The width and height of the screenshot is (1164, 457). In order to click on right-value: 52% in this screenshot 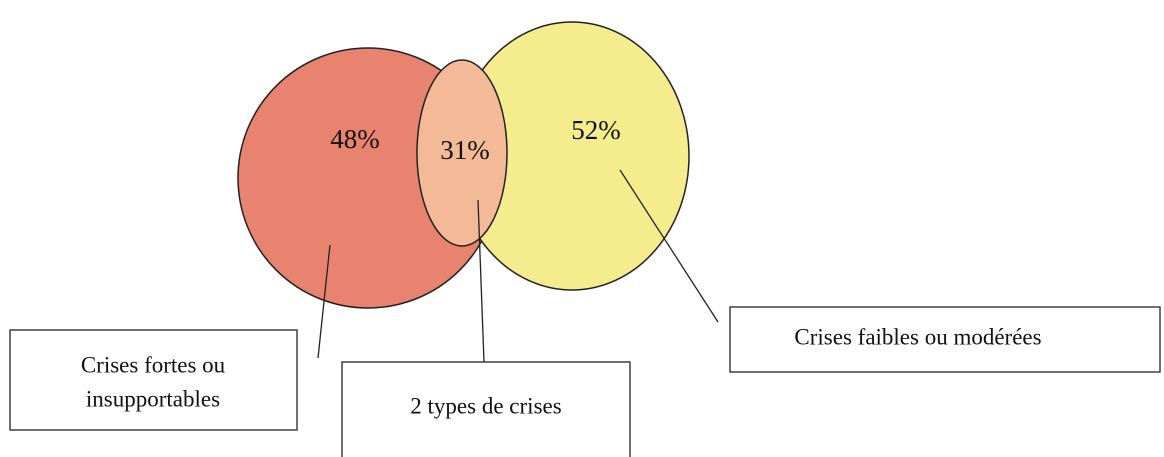, I will do `click(596, 130)`.